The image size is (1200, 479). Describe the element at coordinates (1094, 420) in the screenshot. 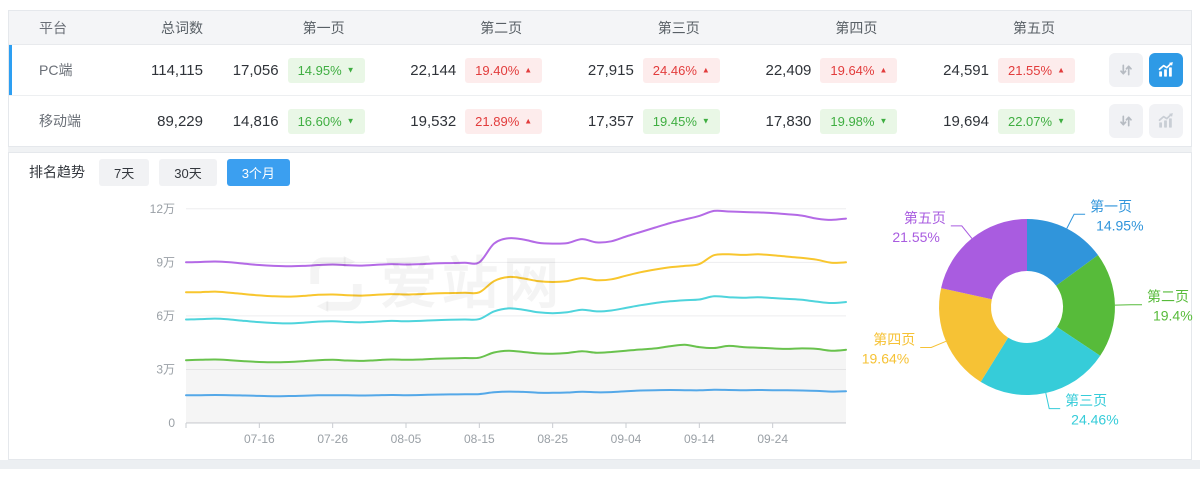

I see `slice-pct: 24.46%` at that location.